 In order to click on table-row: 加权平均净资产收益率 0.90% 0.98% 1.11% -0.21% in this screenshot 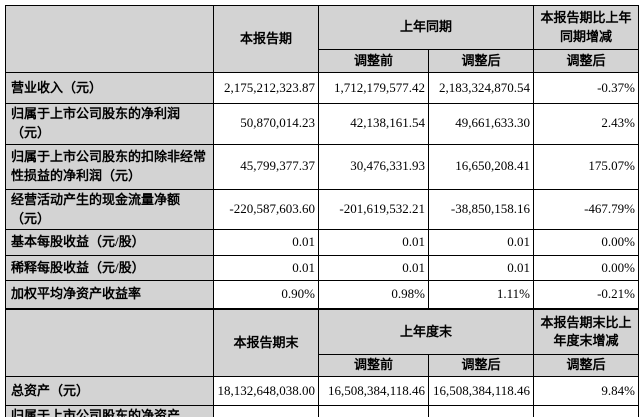, I will do `click(322, 295)`.